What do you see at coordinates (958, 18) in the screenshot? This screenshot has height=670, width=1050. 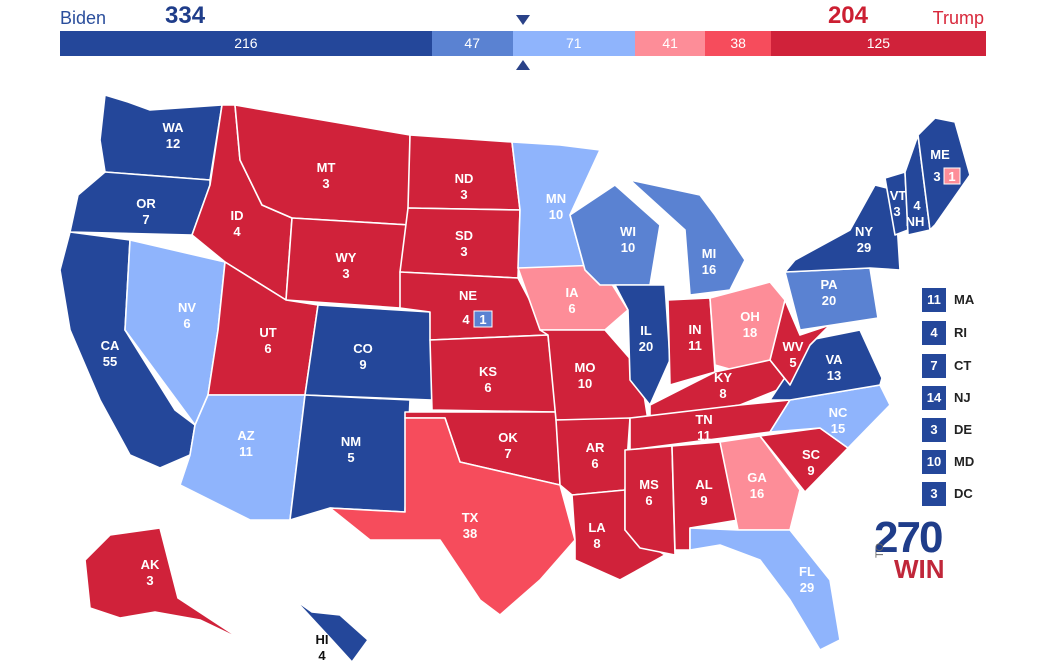 I see `trump-name: Trump` at bounding box center [958, 18].